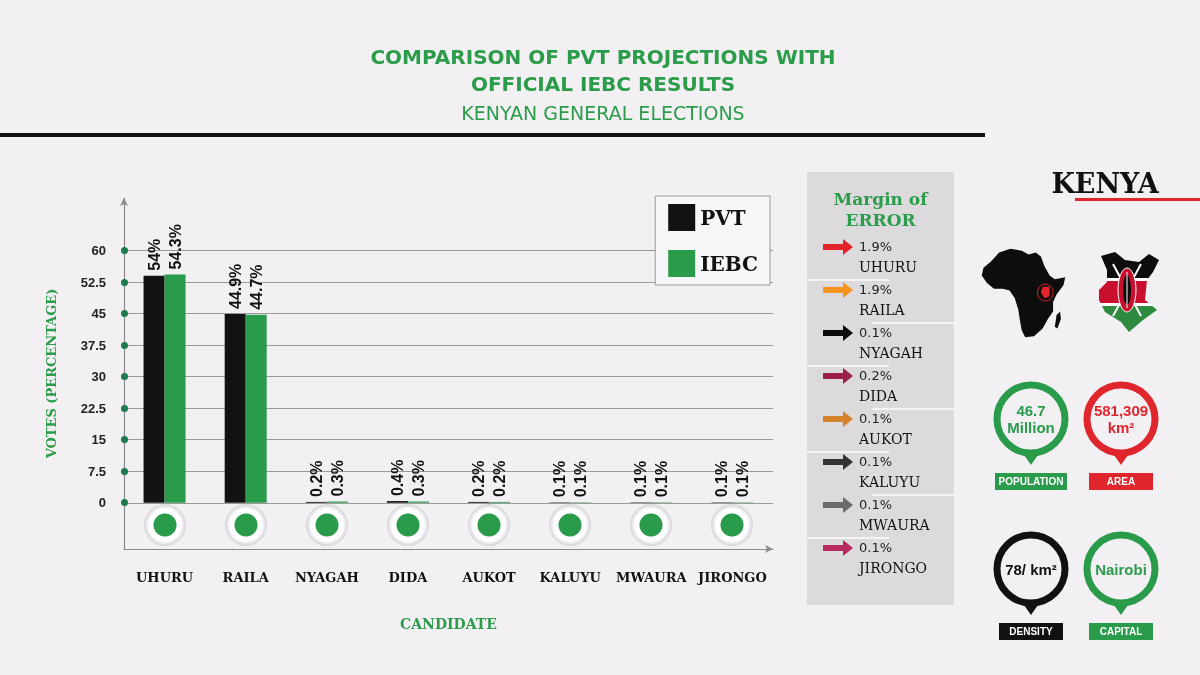 The height and width of the screenshot is (675, 1200). I want to click on legend-label: IEBC, so click(729, 263).